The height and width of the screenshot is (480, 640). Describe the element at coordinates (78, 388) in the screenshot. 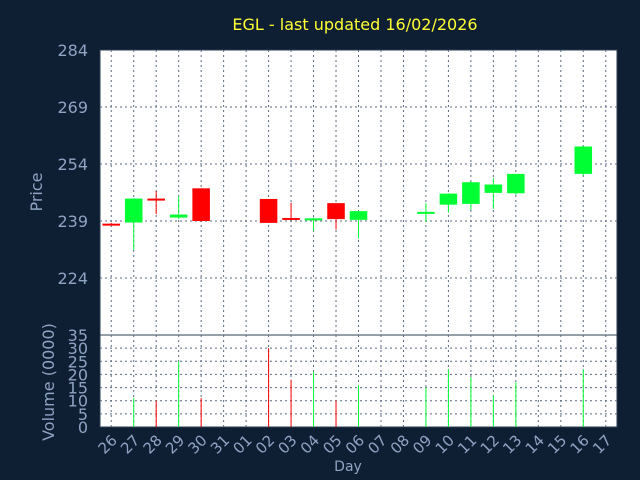

I see `volume-tick-label: 15` at that location.